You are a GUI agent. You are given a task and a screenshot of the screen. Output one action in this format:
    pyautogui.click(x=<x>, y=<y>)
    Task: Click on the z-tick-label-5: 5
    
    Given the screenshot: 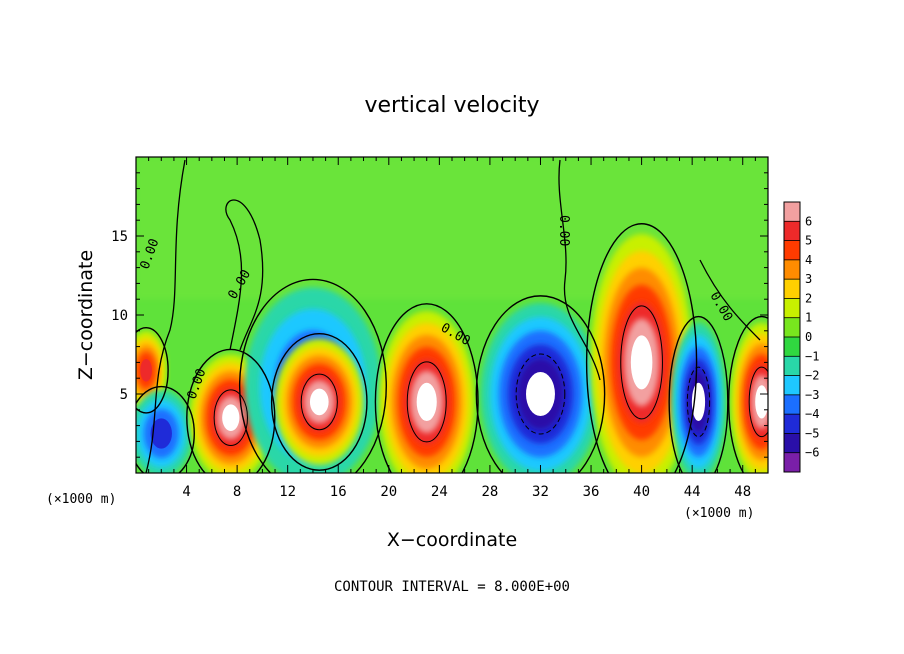 What is the action you would take?
    pyautogui.click(x=124, y=395)
    